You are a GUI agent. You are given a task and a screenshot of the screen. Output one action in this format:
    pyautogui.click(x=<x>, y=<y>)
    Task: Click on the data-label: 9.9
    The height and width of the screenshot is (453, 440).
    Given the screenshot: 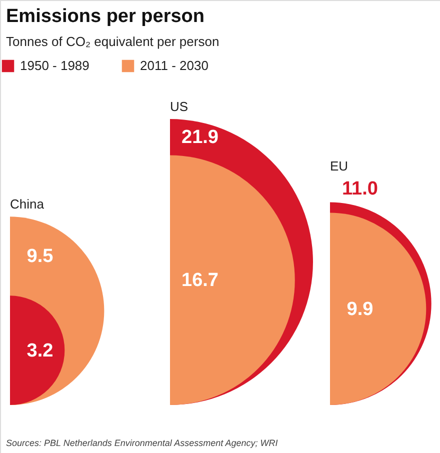 What is the action you would take?
    pyautogui.click(x=360, y=309)
    